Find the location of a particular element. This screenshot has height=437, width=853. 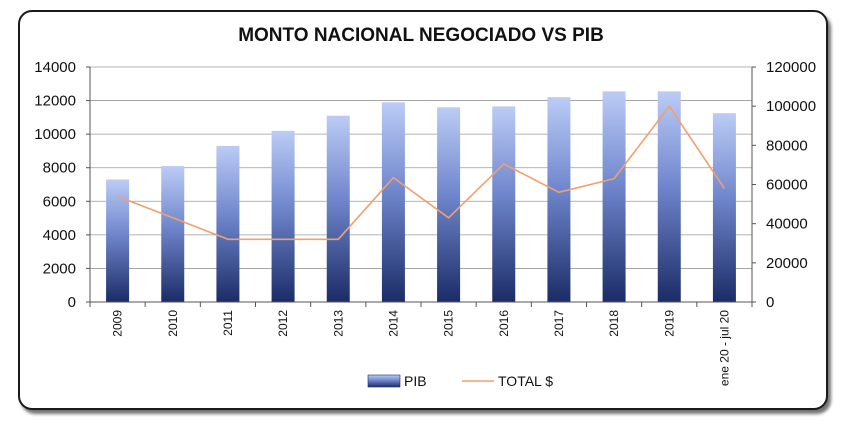

legend-label-pib: PIB is located at coordinates (415, 381).